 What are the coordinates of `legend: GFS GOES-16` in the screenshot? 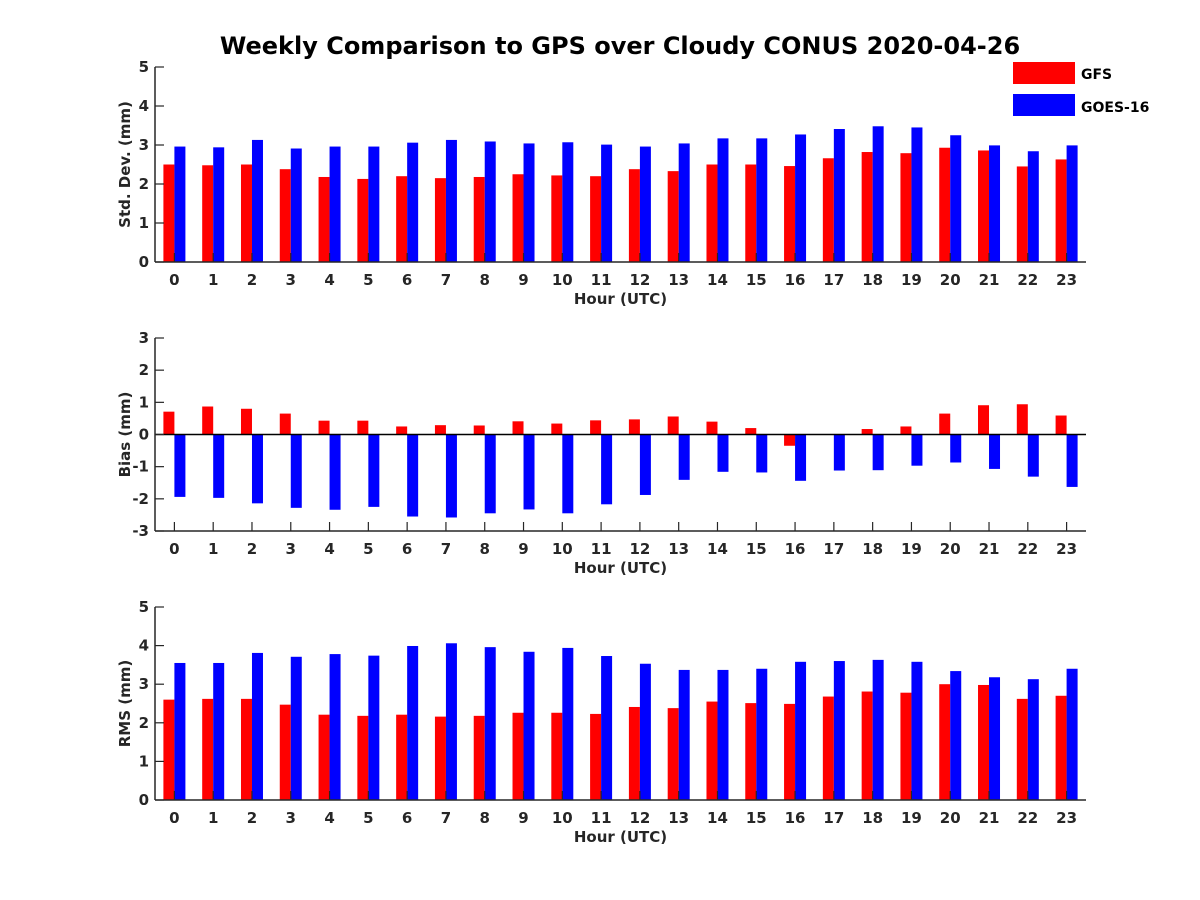 It's located at (1081, 89).